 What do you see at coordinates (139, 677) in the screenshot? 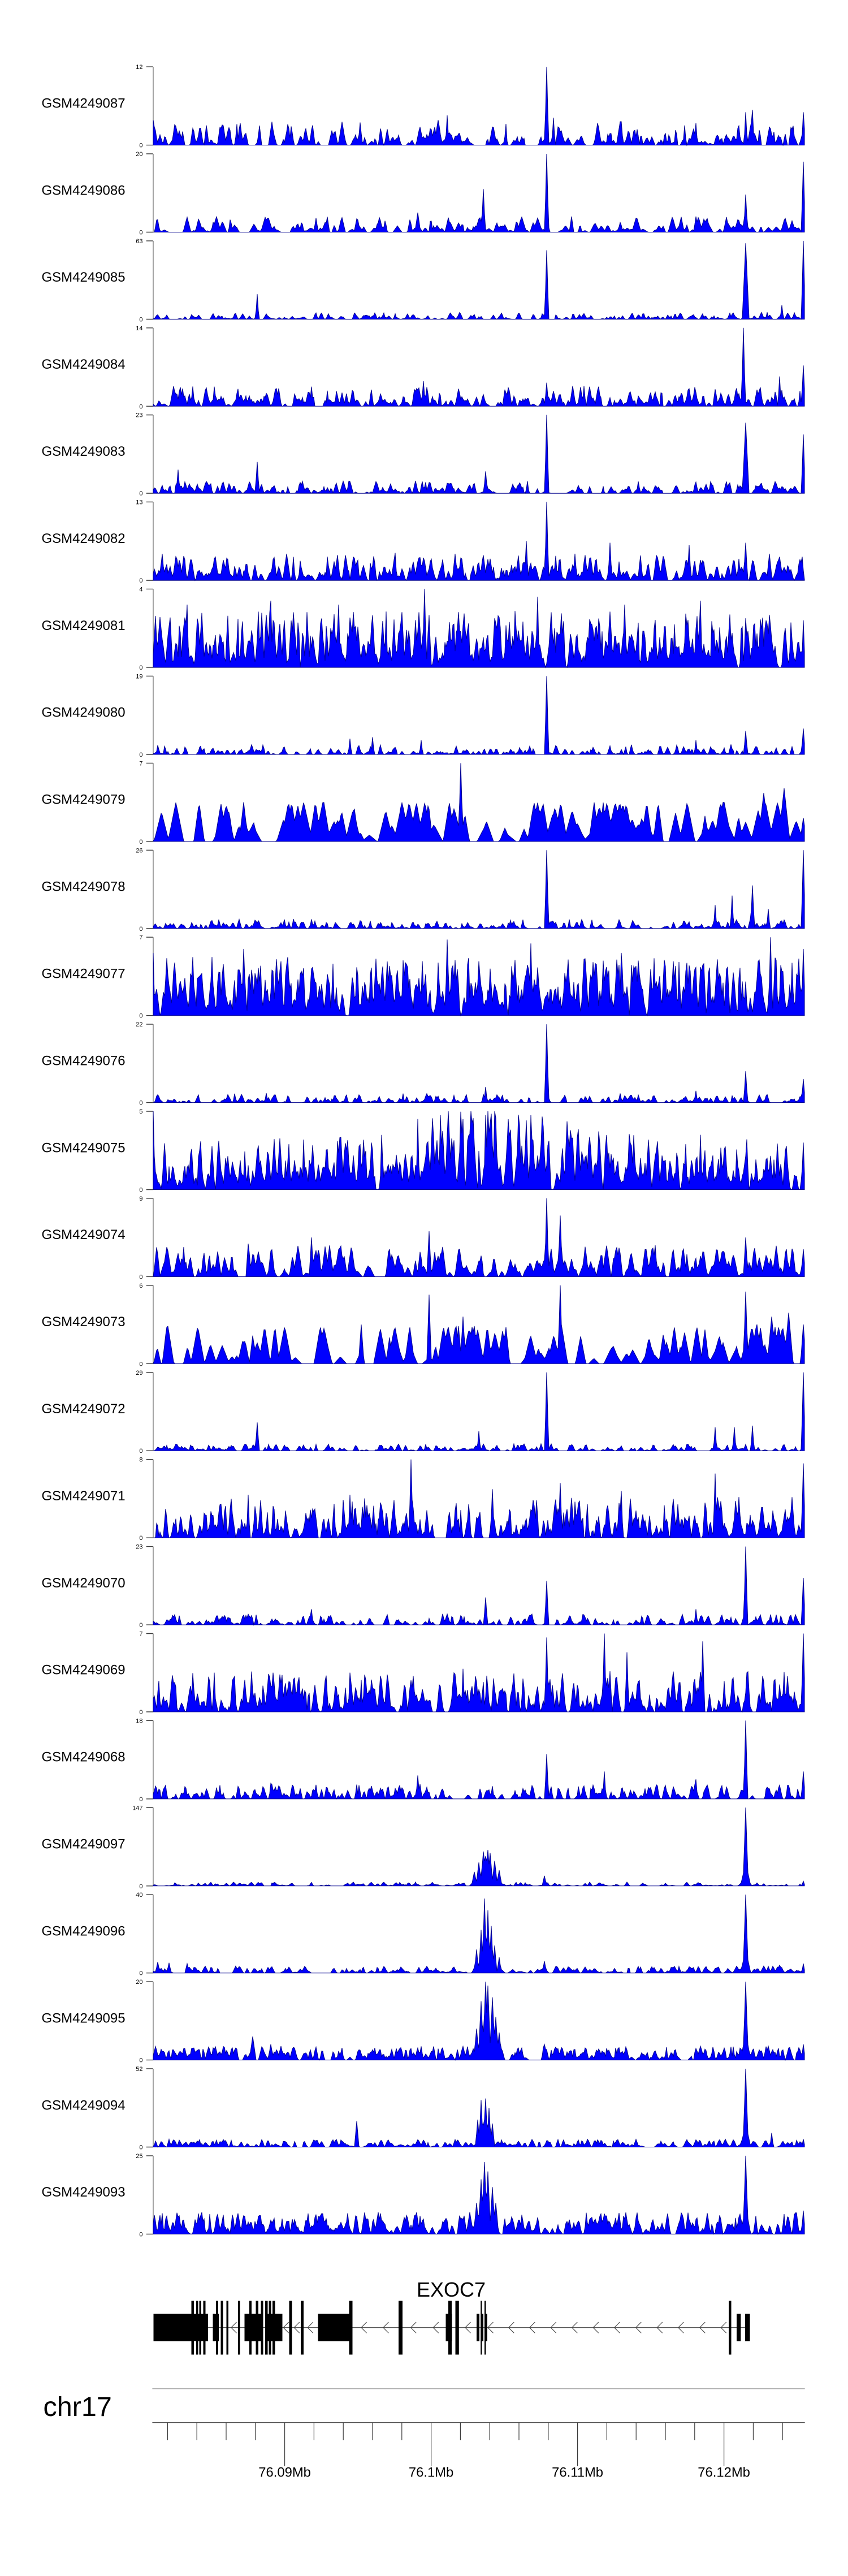
I see `svg-text: 19` at bounding box center [139, 677].